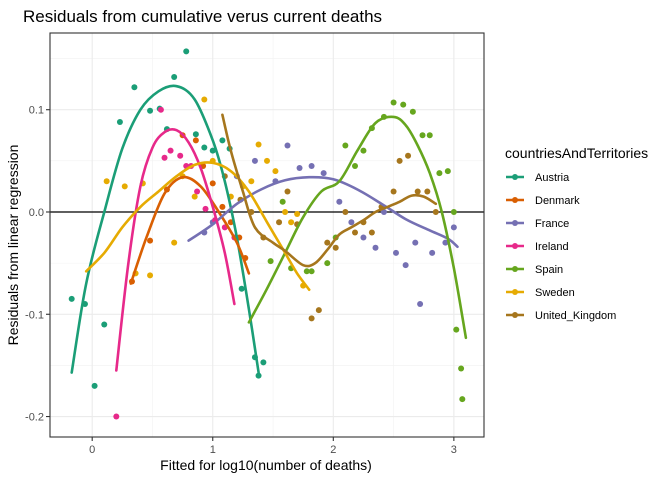 The image size is (672, 480). What do you see at coordinates (537, 247) in the screenshot?
I see `legend-item: Ireland` at bounding box center [537, 247].